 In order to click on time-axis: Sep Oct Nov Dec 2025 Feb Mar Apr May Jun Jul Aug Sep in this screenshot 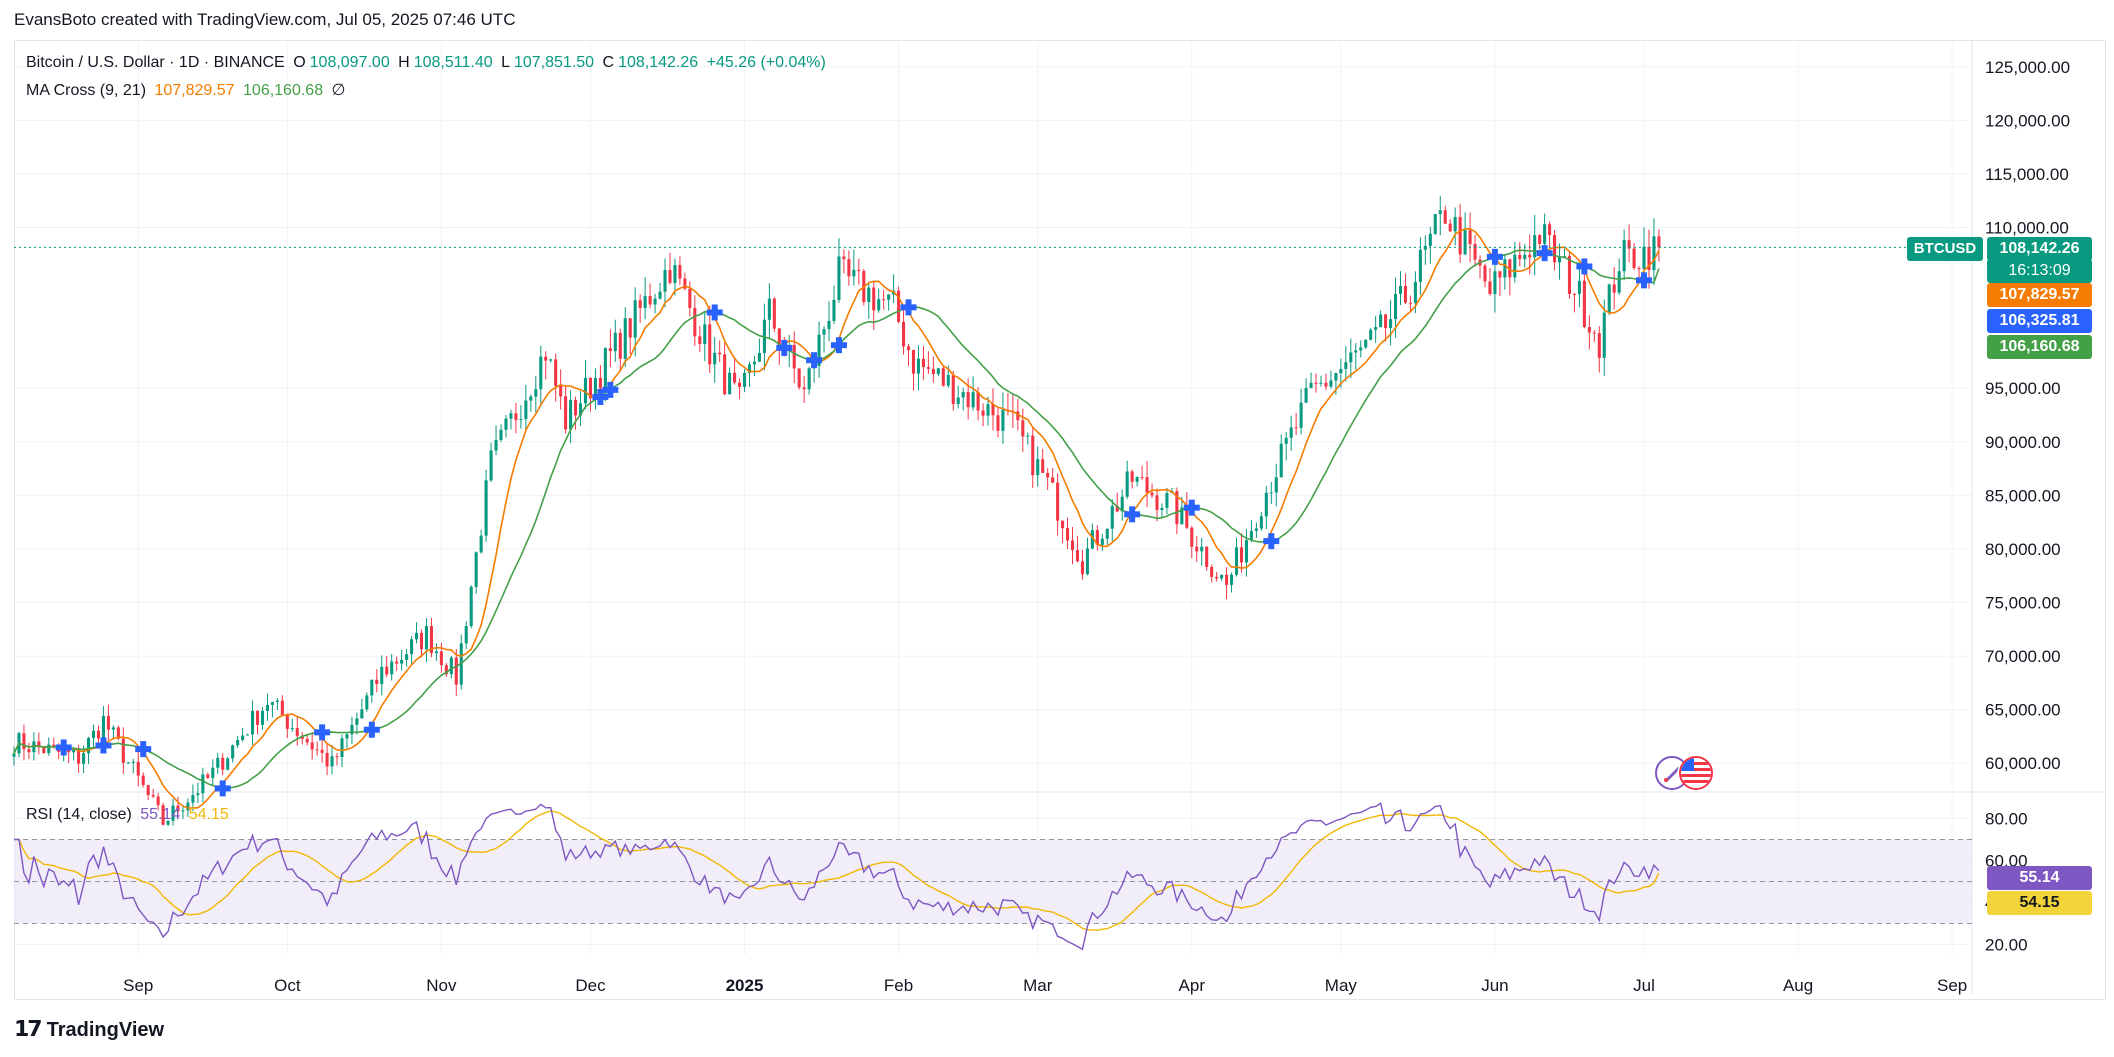, I will do `click(1045, 985)`.